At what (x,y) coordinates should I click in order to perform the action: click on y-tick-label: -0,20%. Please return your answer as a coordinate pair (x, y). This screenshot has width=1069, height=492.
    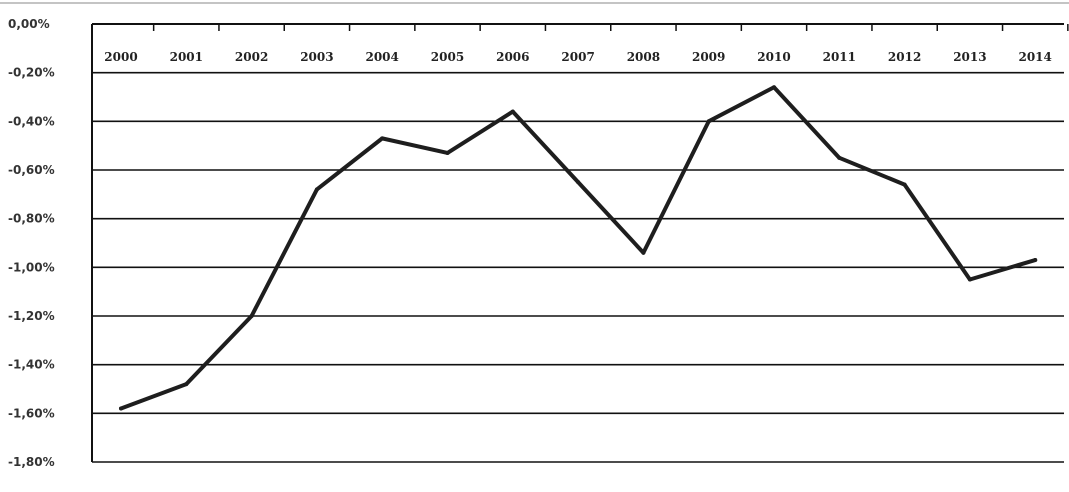
    Looking at the image, I should click on (31, 73).